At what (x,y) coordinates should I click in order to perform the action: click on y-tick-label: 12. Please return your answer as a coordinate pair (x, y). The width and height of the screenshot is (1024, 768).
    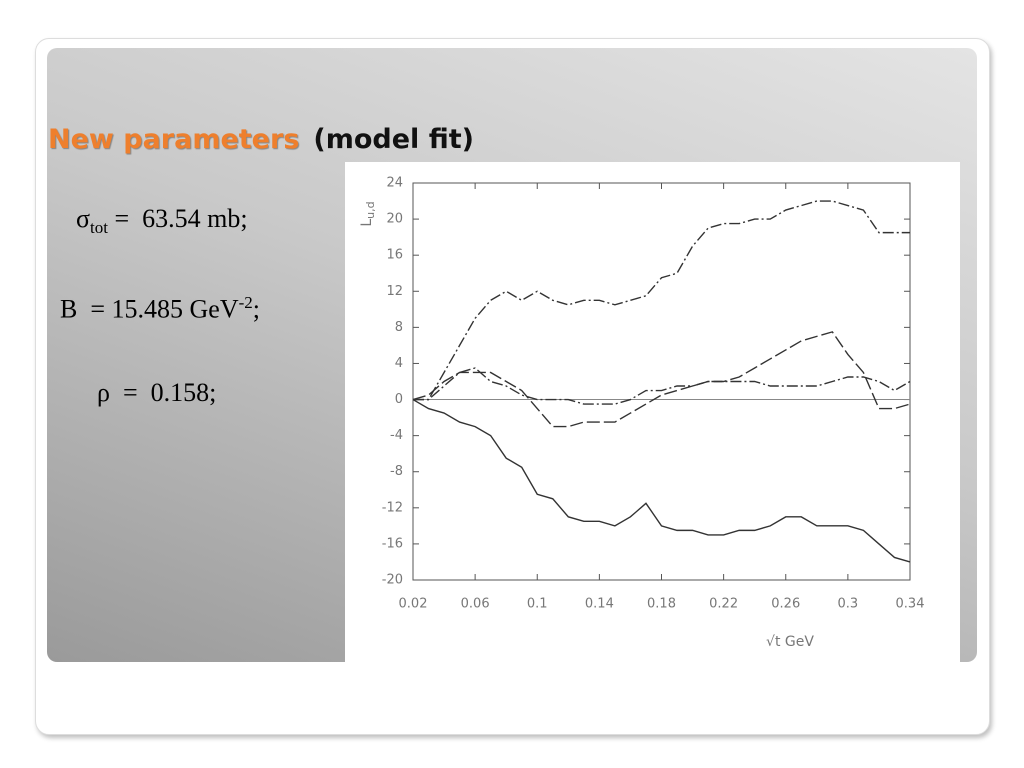
    Looking at the image, I should click on (394, 291).